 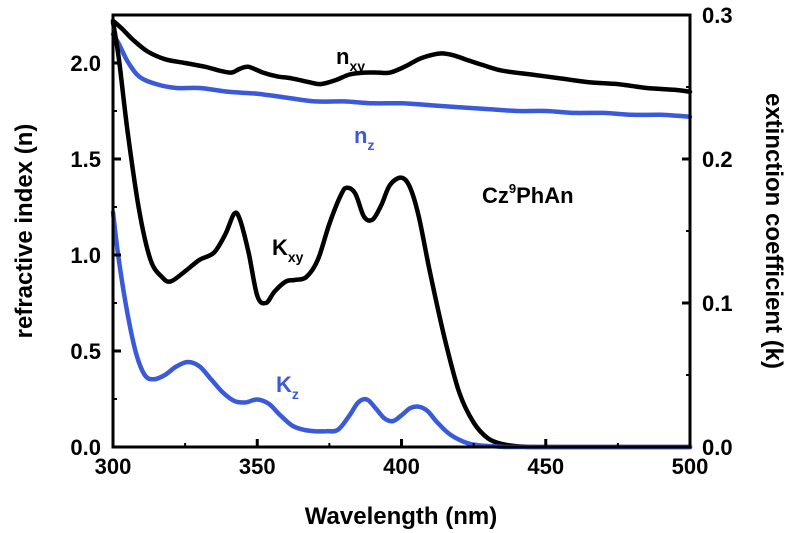 I want to click on x-tick-label: 500, so click(x=690, y=466).